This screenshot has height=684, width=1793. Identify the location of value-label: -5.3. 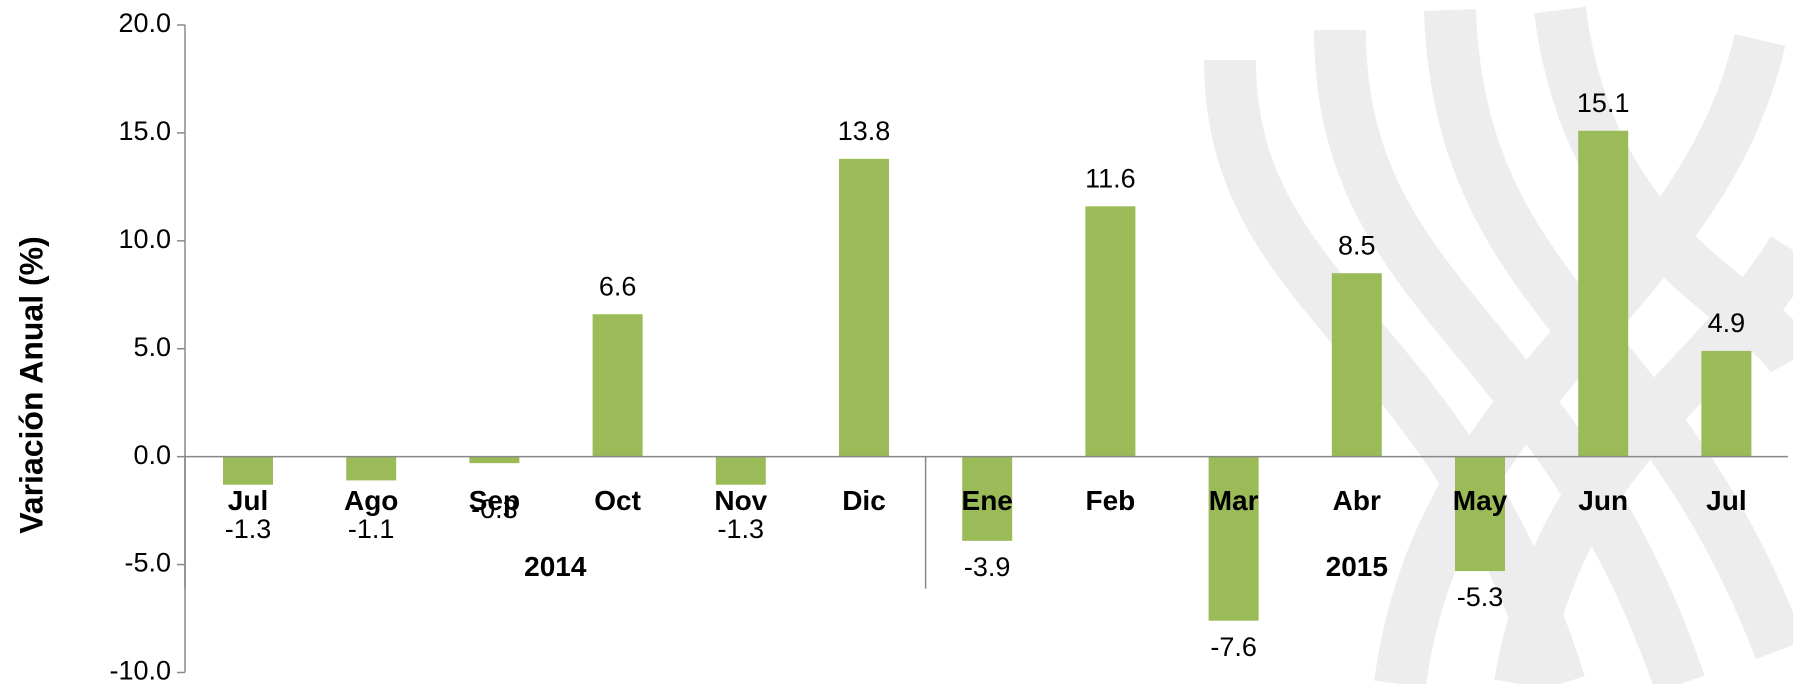
(1480, 597).